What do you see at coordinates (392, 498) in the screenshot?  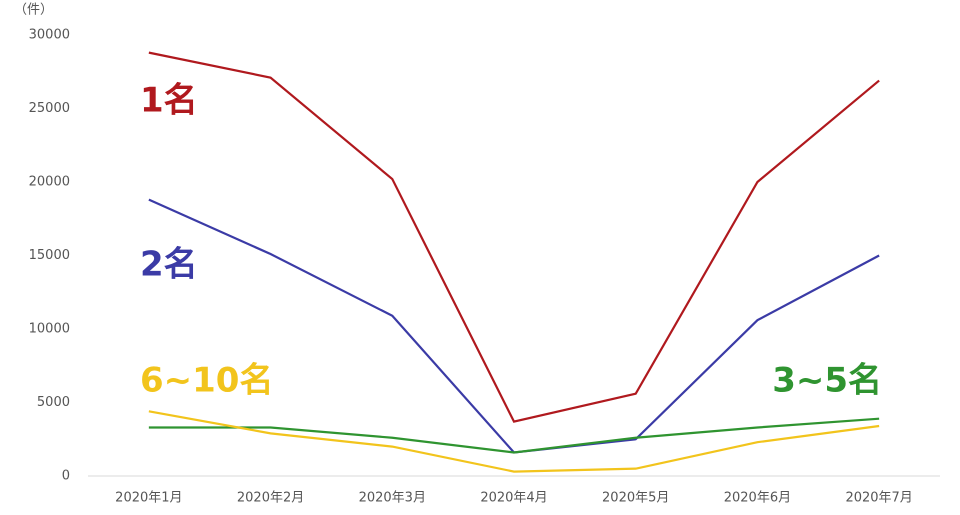 I see `x-tick-label: 2020年3月` at bounding box center [392, 498].